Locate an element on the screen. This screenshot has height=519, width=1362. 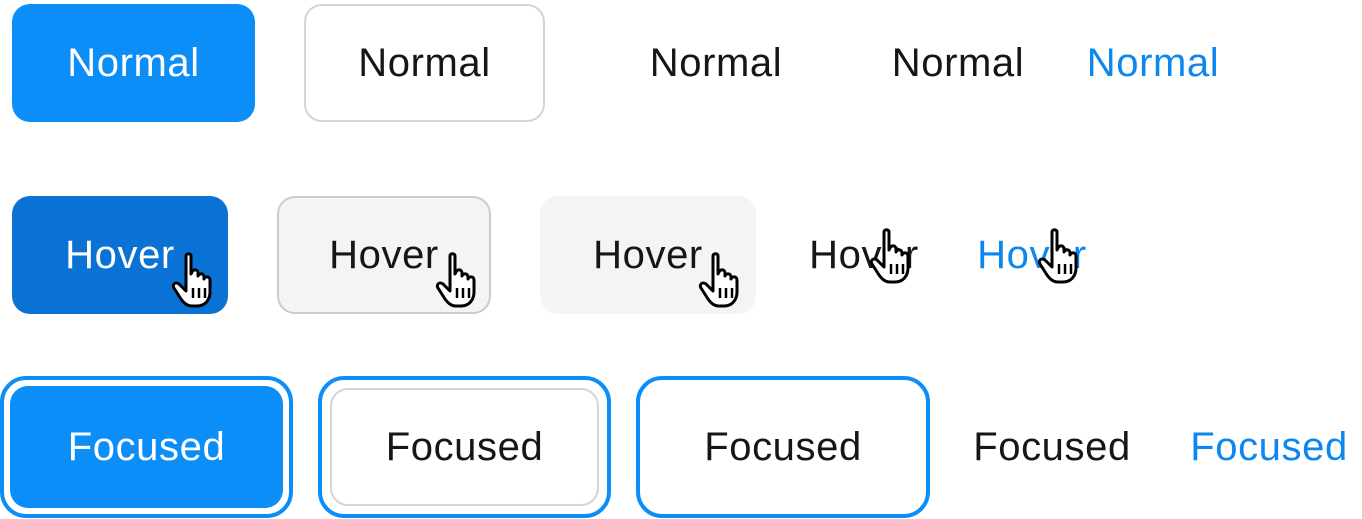
link-button-focused: Focused is located at coordinates (1269, 447).